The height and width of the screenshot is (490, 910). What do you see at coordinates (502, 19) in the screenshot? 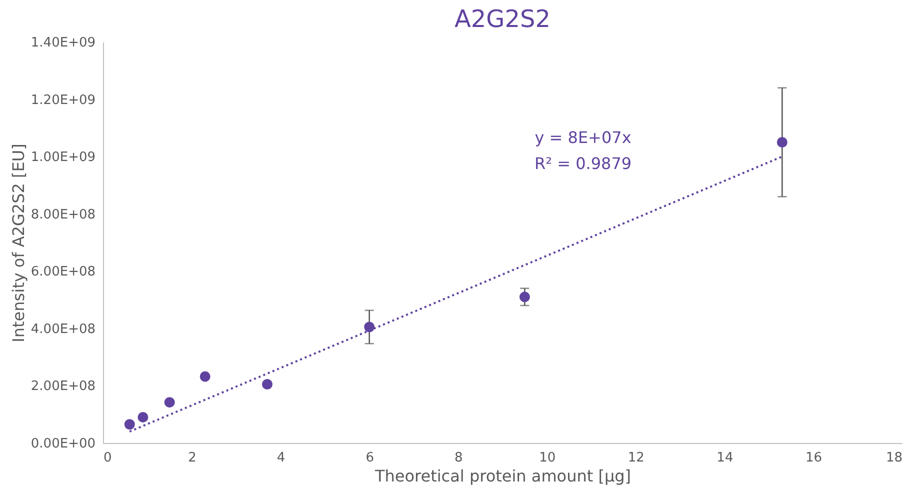
I see `chart-title: A2G2S2` at bounding box center [502, 19].